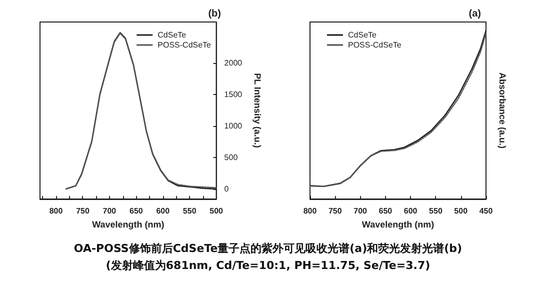  I want to click on y-tick-label: 2000, so click(233, 63).